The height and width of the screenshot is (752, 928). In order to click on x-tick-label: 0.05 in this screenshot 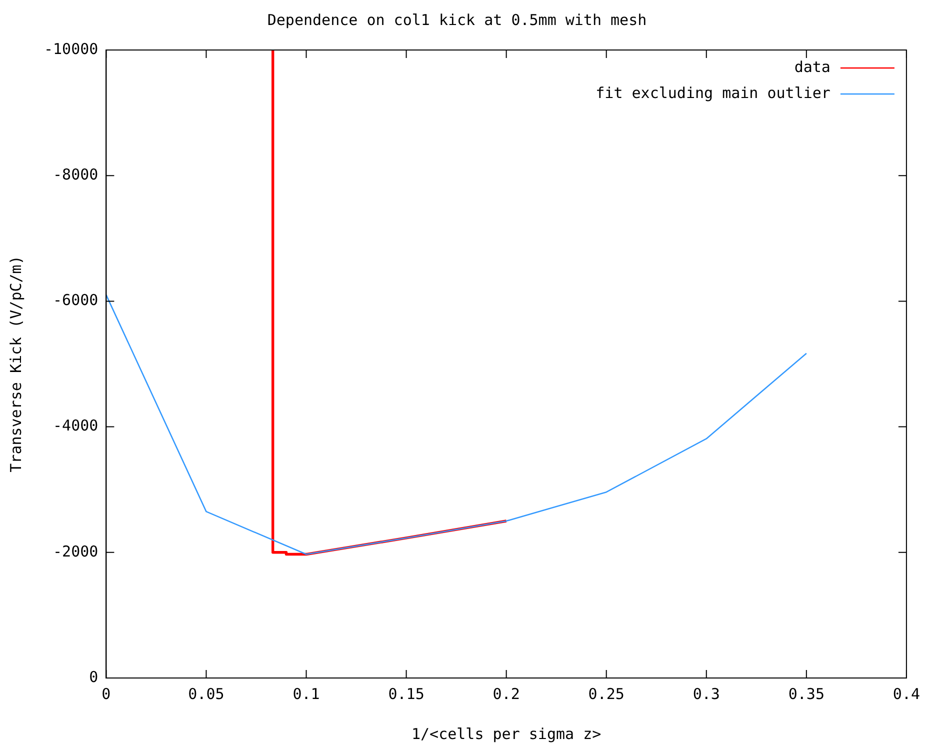, I will do `click(206, 693)`.